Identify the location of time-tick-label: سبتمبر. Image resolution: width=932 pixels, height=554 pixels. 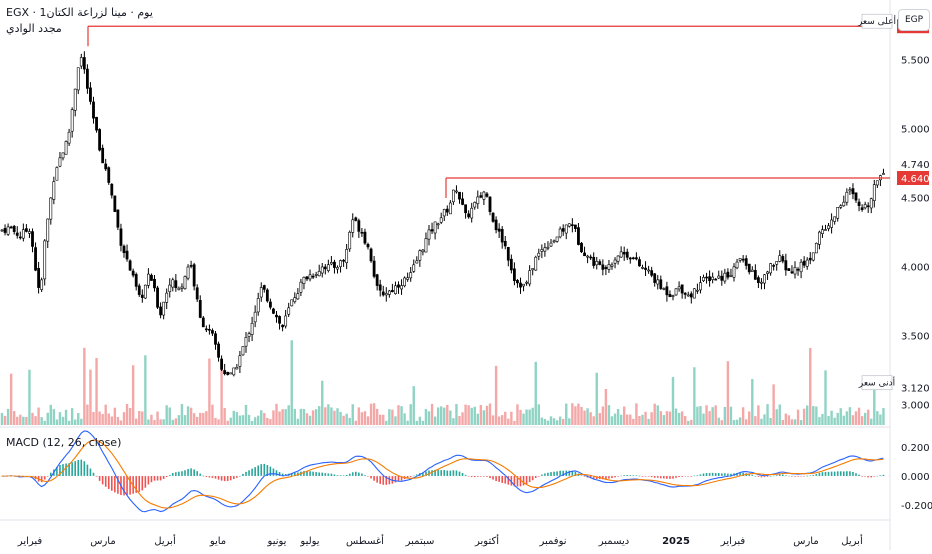
(420, 541).